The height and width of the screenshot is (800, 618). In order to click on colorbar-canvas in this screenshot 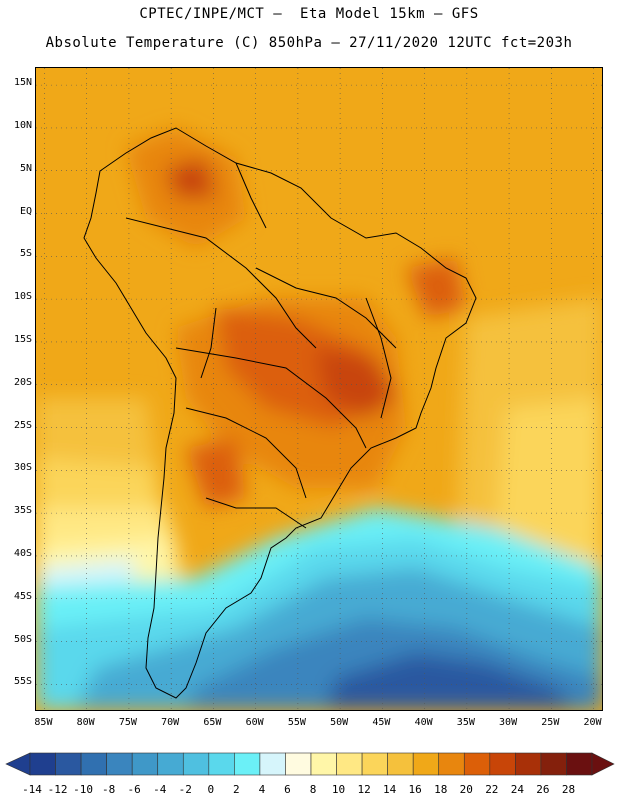, I will do `click(310, 764)`.